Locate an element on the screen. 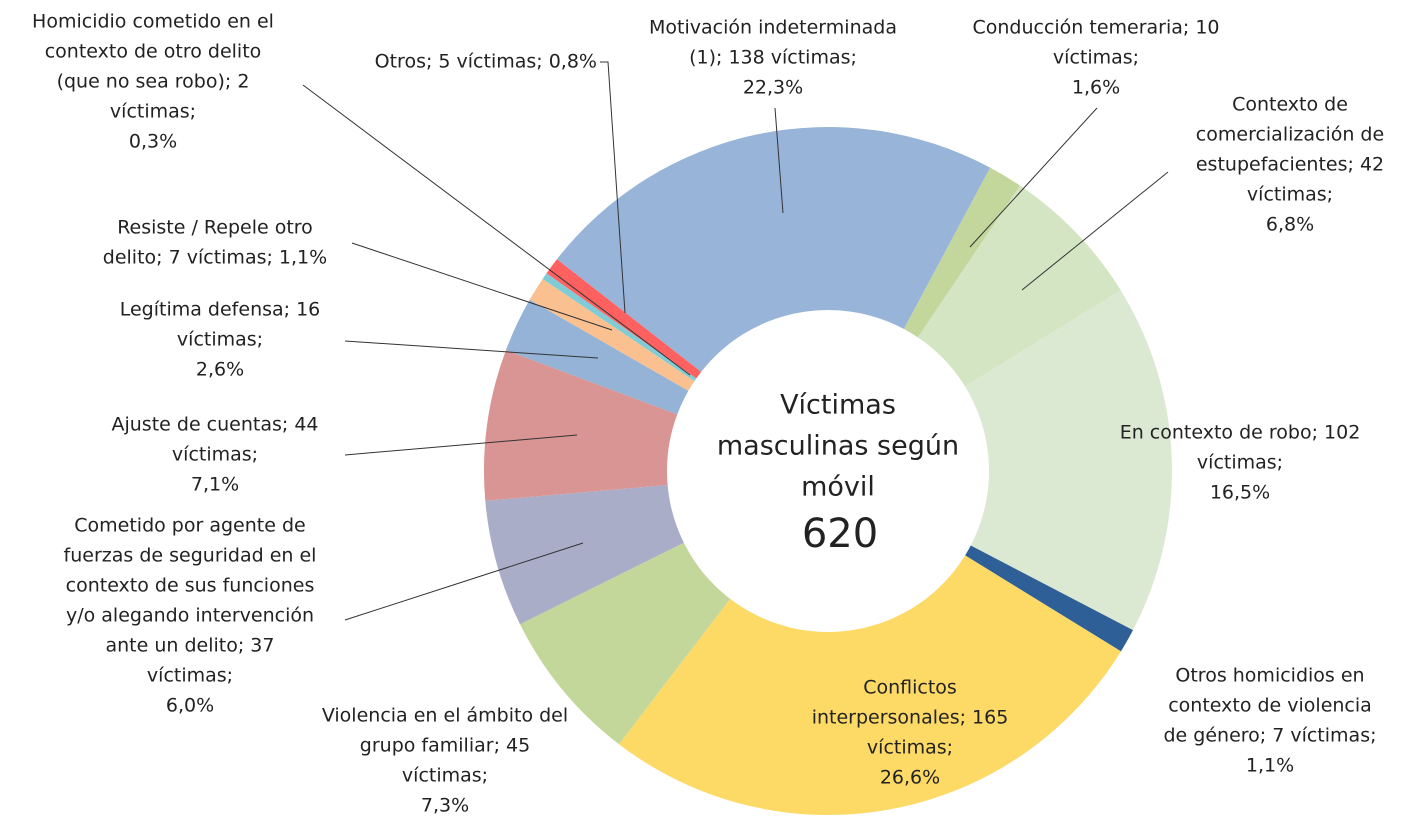  data-label: En contexto de robo; 102 is located at coordinates (1240, 433).